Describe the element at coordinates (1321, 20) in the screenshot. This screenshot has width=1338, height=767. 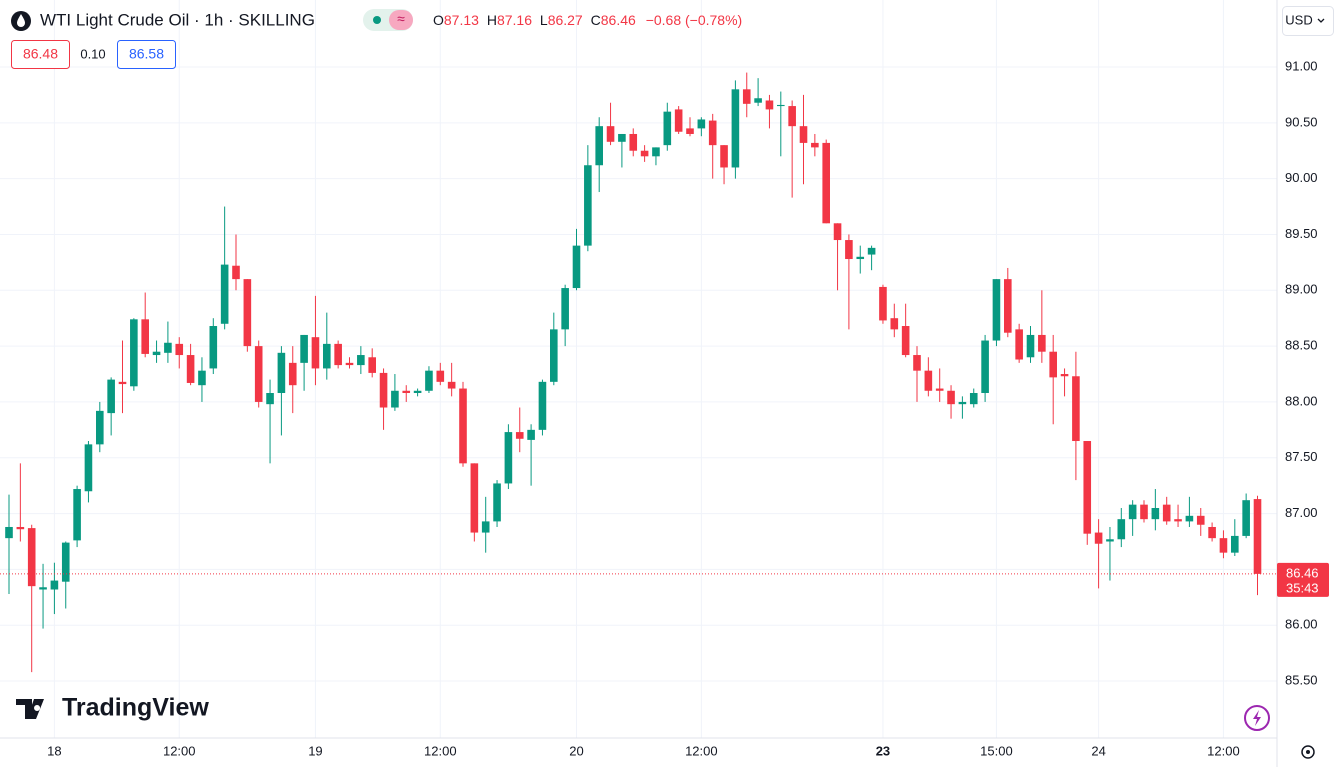
I see `currency-chevron` at that location.